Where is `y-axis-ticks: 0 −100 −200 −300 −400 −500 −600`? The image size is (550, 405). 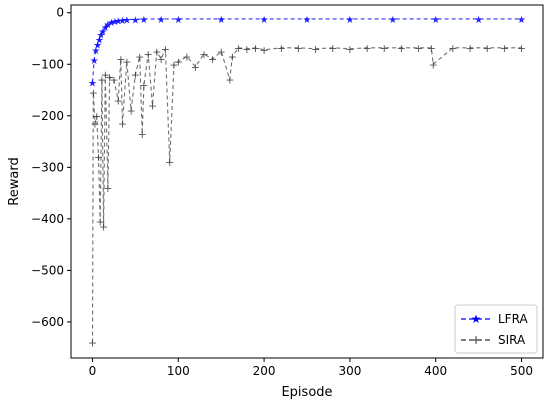 y-axis-ticks: 0 −100 −200 −300 −400 −500 −600 is located at coordinates (51, 167).